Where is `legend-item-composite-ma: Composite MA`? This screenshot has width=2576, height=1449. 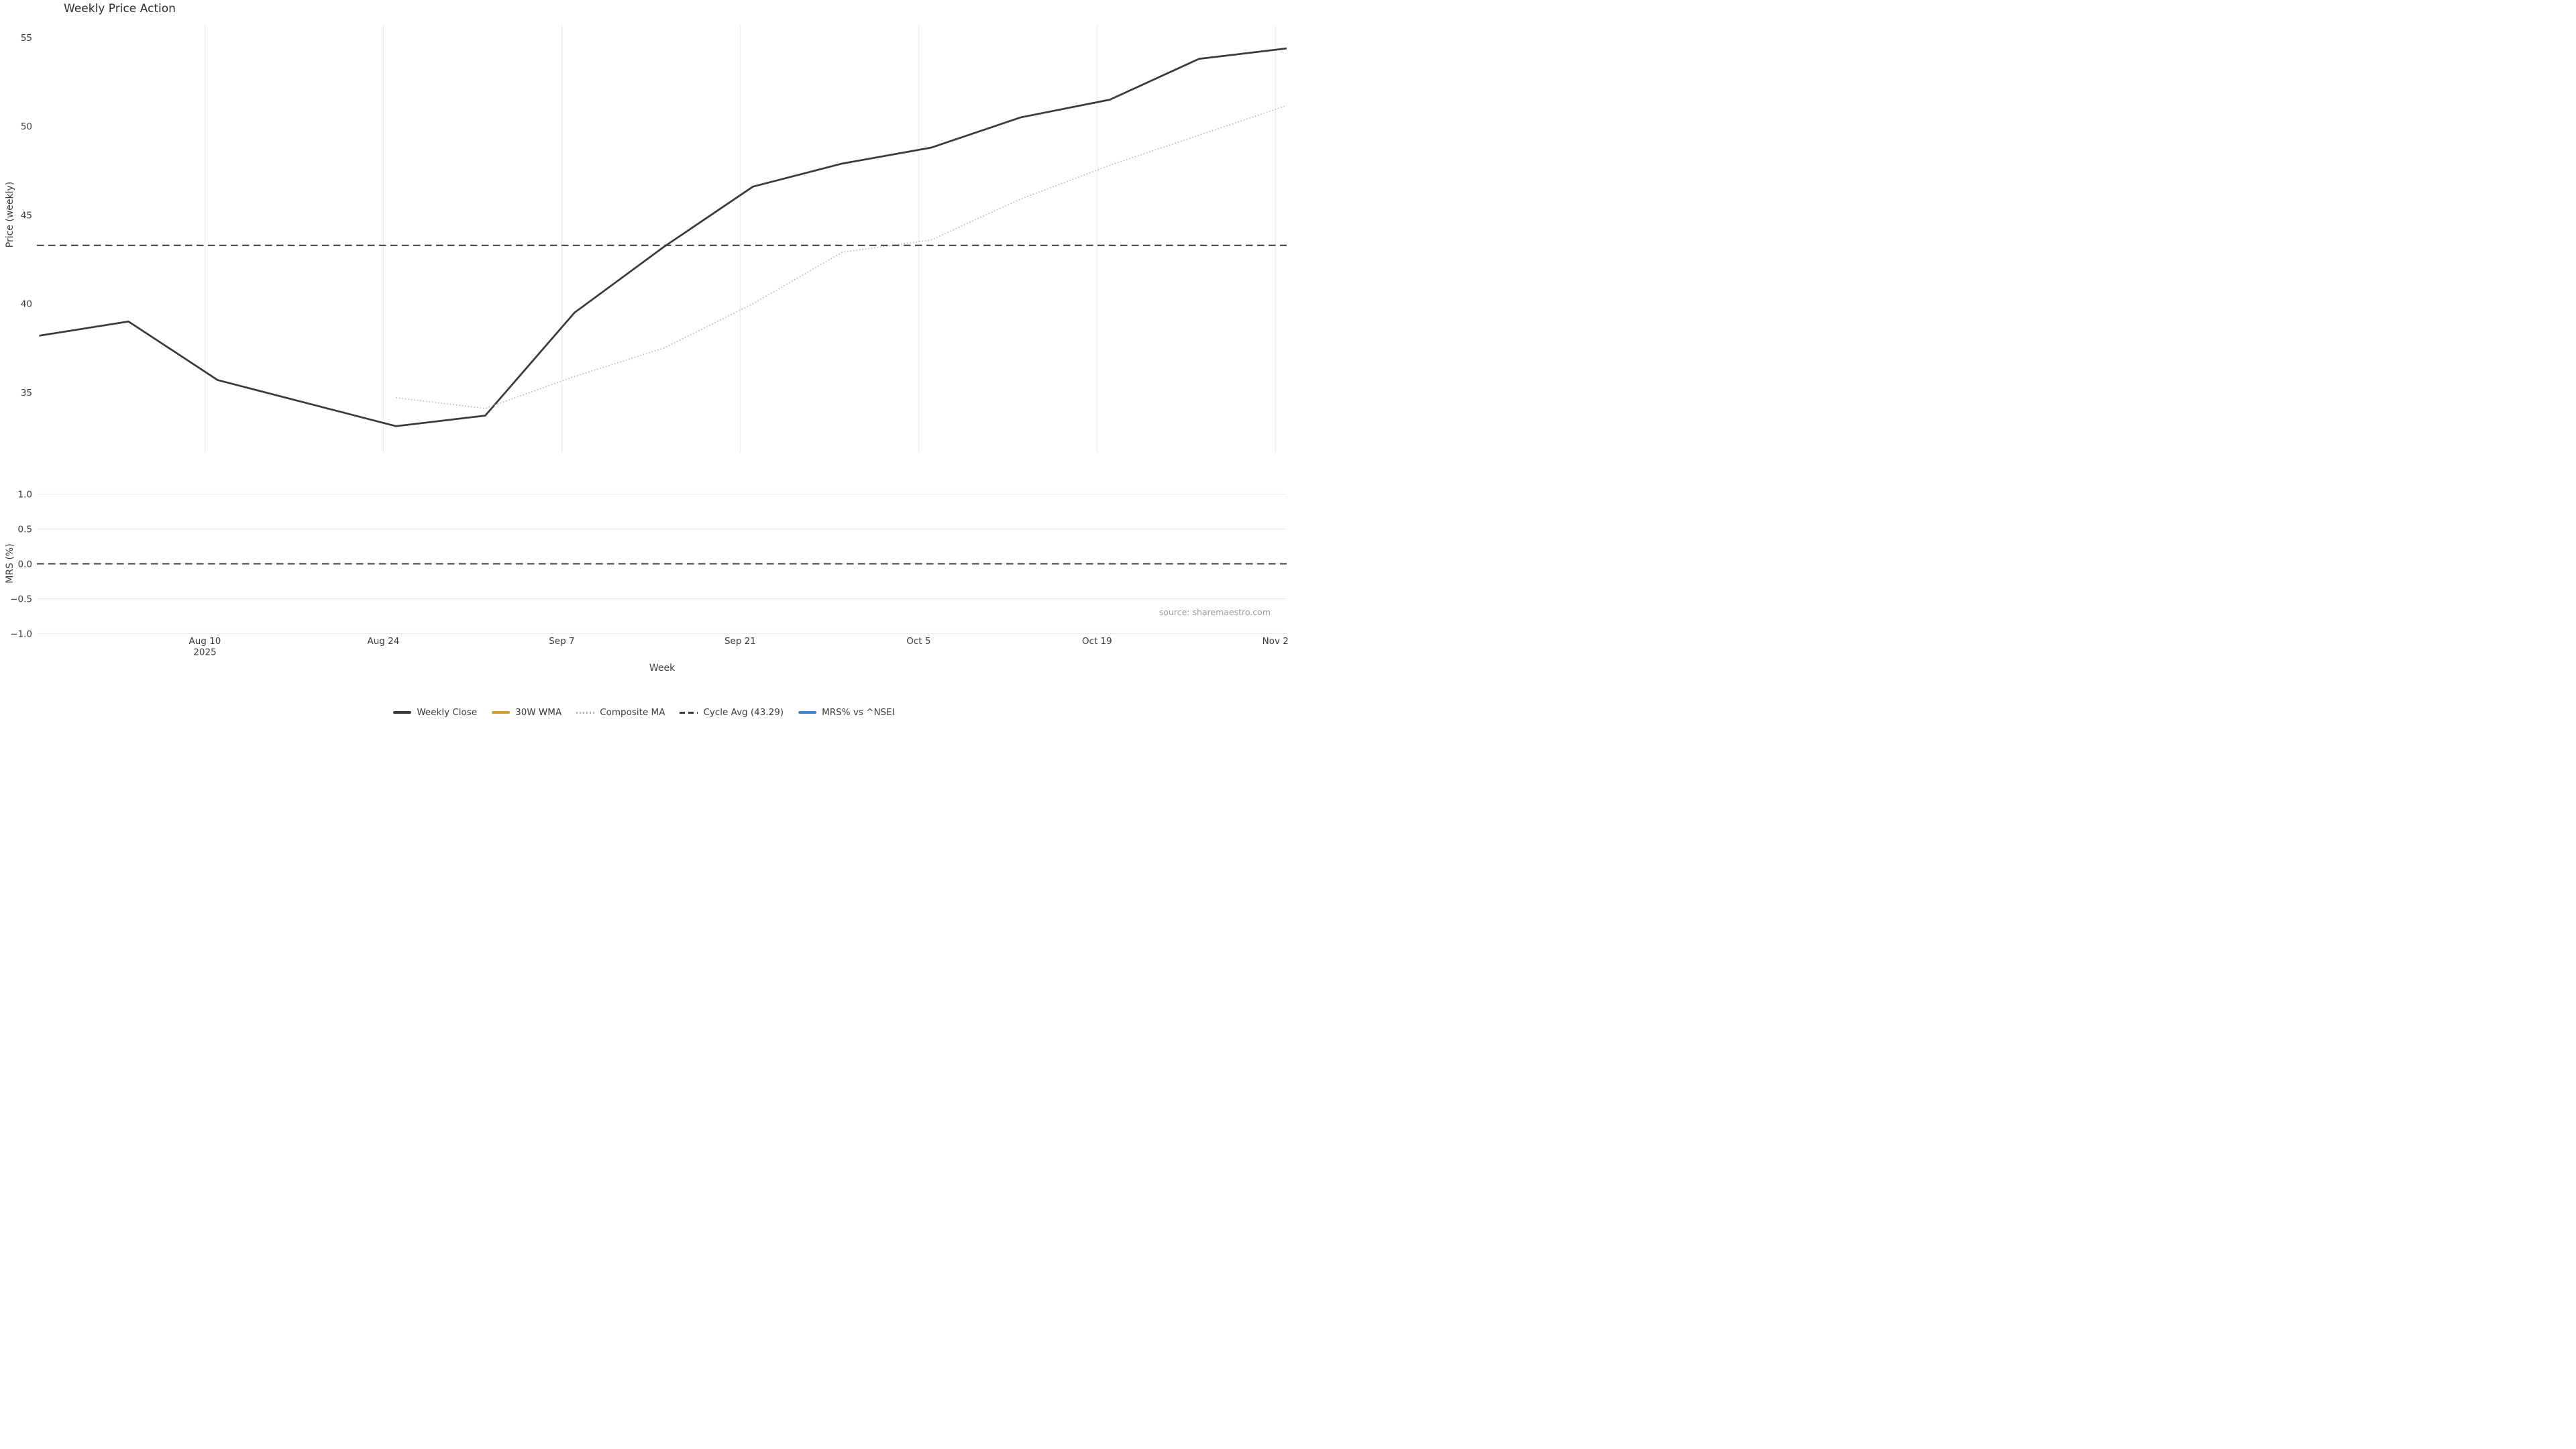 legend-item-composite-ma: Composite MA is located at coordinates (620, 712).